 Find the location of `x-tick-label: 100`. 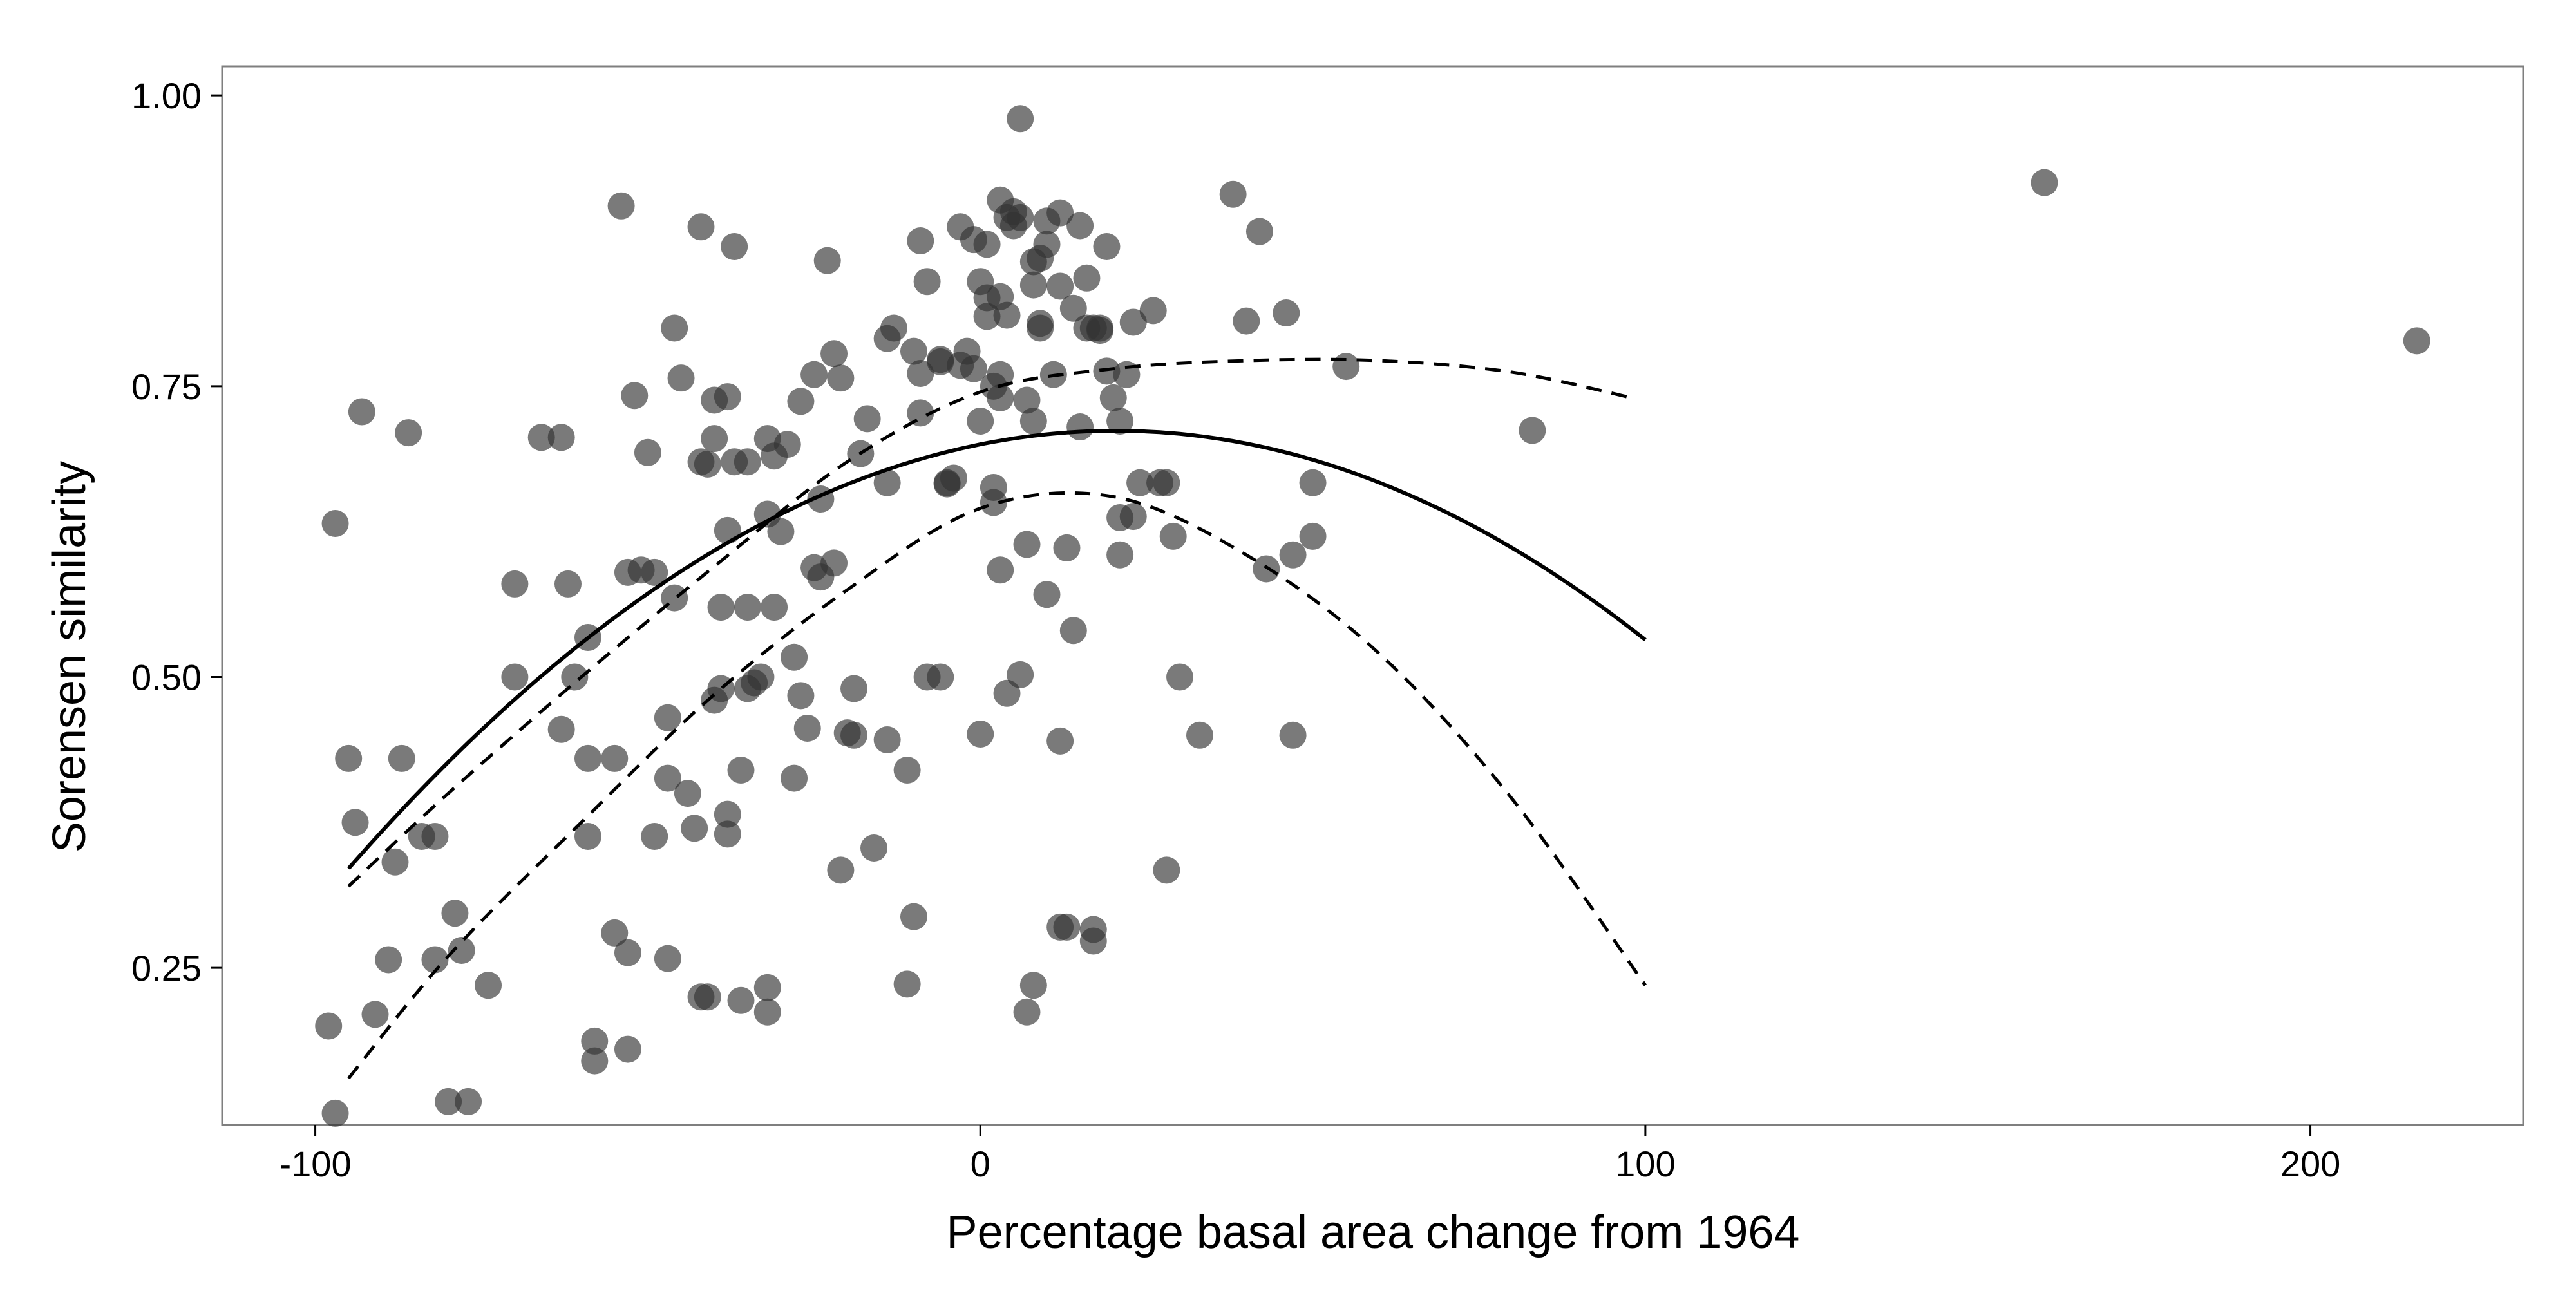

x-tick-label: 100 is located at coordinates (1645, 1164).